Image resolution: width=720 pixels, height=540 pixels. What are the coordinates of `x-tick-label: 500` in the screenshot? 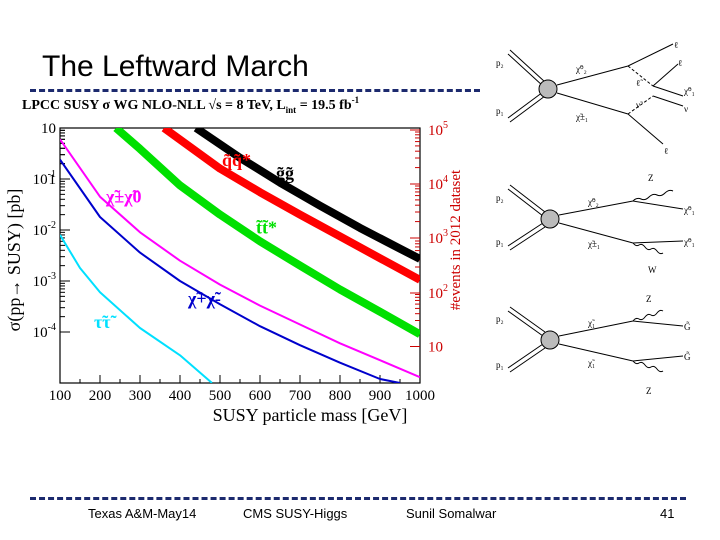 It's located at (220, 396).